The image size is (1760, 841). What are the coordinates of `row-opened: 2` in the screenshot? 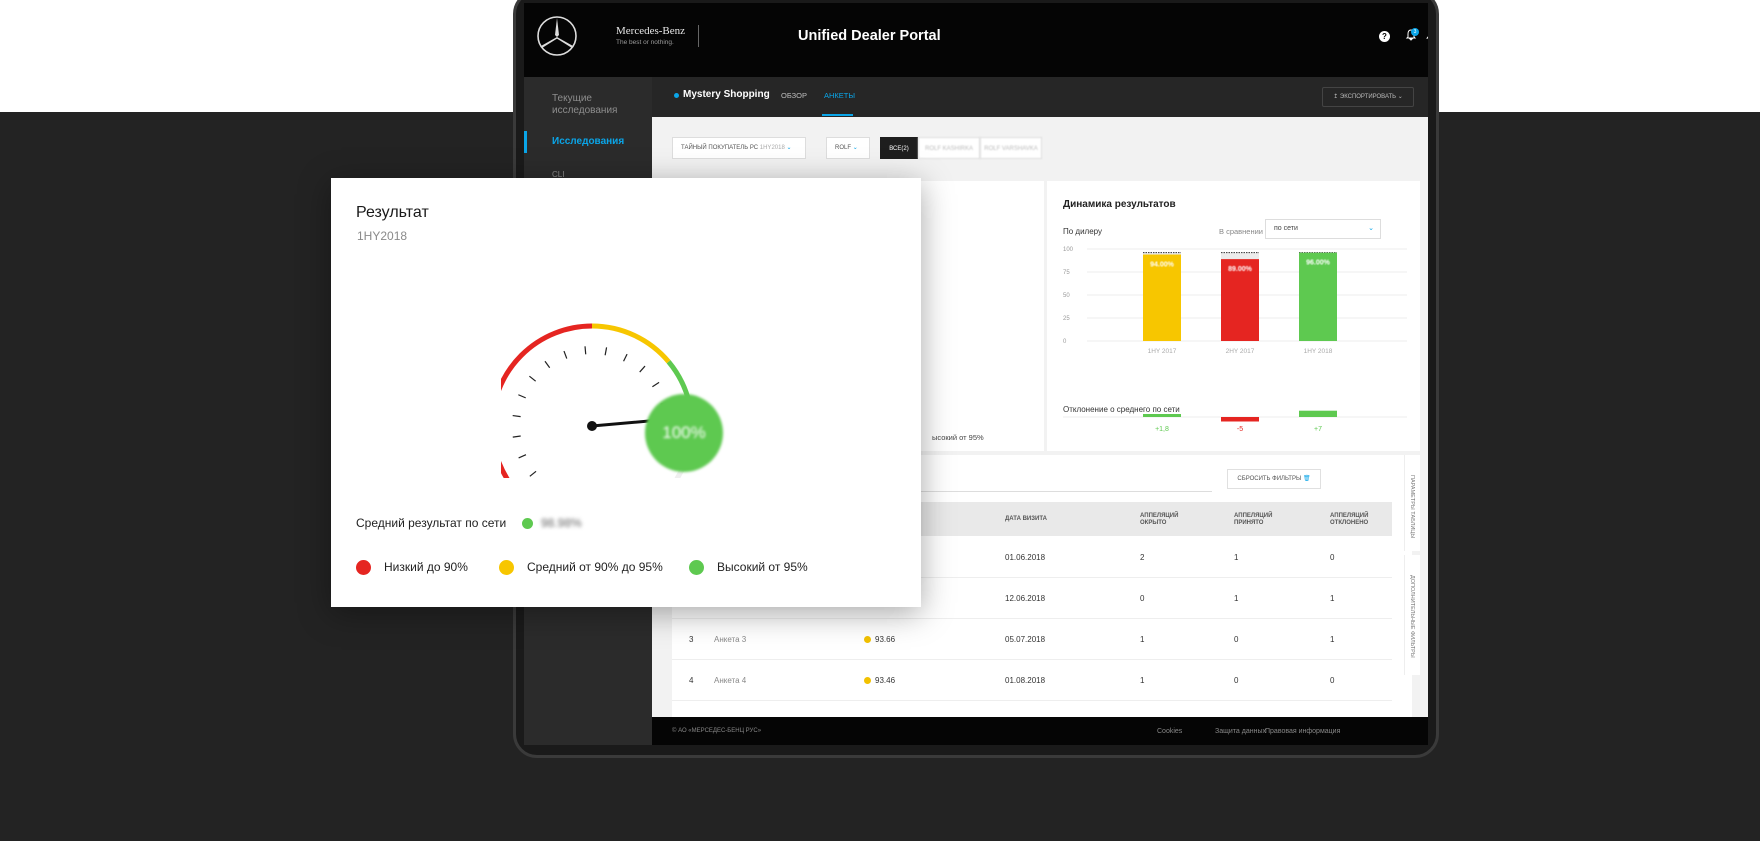 It's located at (1142, 557).